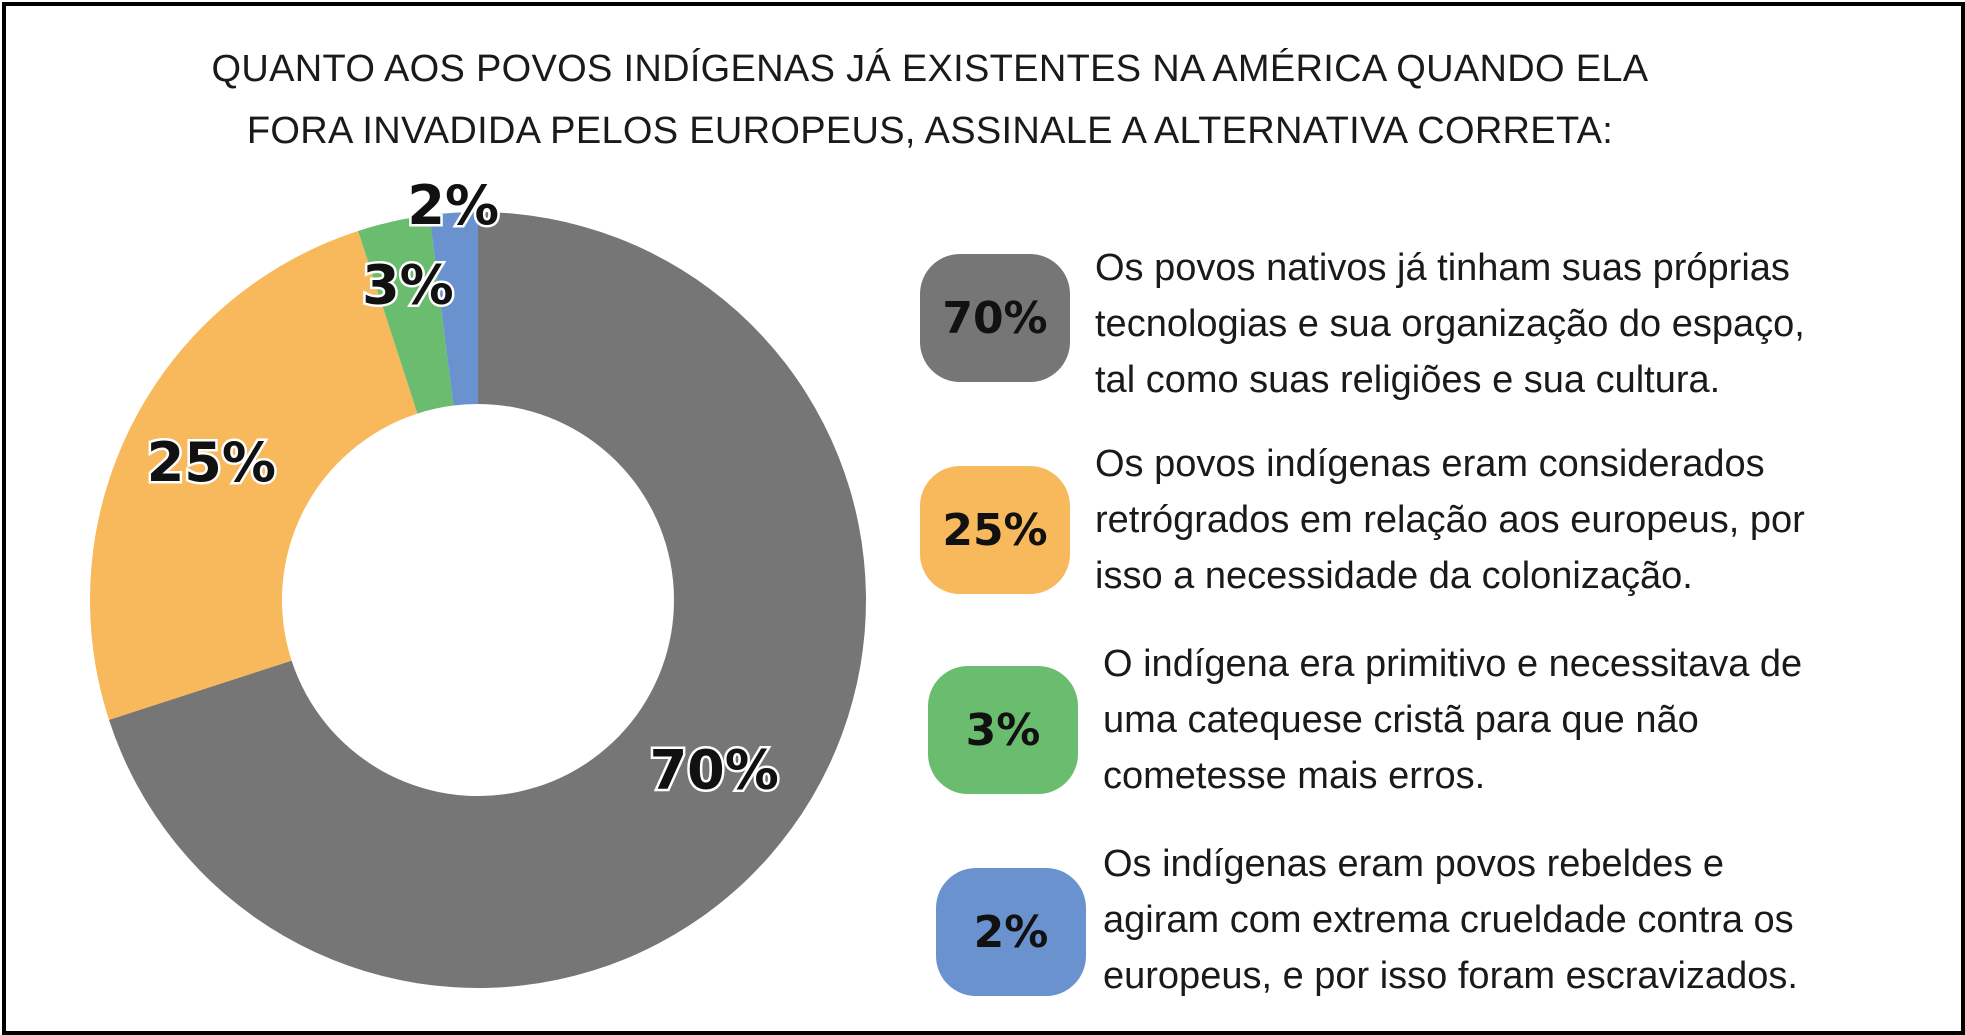 The width and height of the screenshot is (1965, 1035). What do you see at coordinates (1011, 932) in the screenshot?
I see `legend-badge-2: 2%` at bounding box center [1011, 932].